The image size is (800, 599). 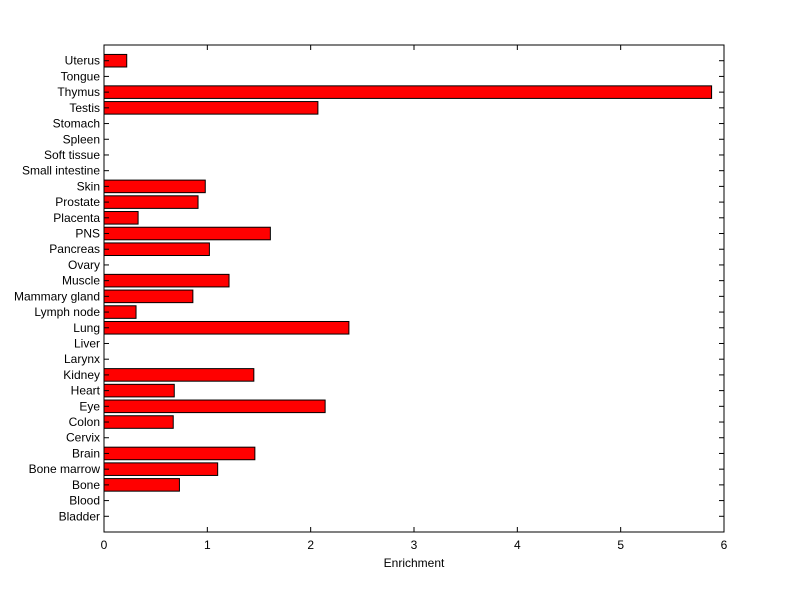 What do you see at coordinates (84, 108) in the screenshot?
I see `y-tick-label: Testis` at bounding box center [84, 108].